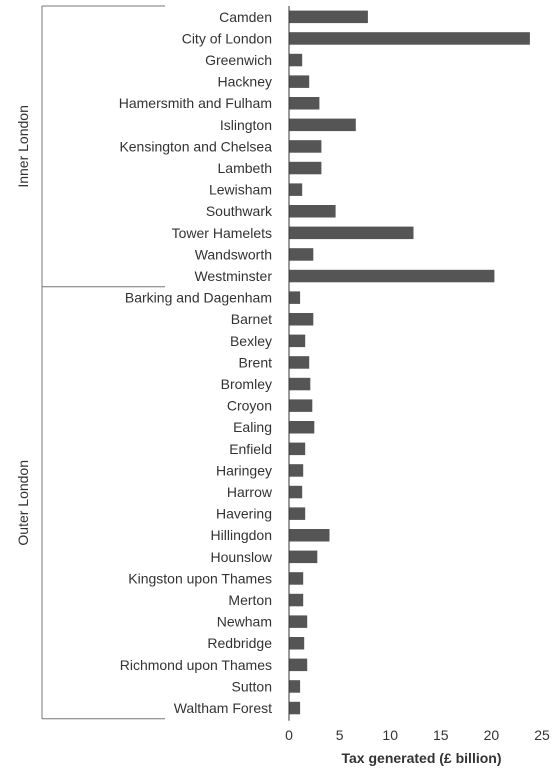  What do you see at coordinates (417, 735) in the screenshot?
I see `x-tick-labels: 0 5 10 15 20 25` at bounding box center [417, 735].